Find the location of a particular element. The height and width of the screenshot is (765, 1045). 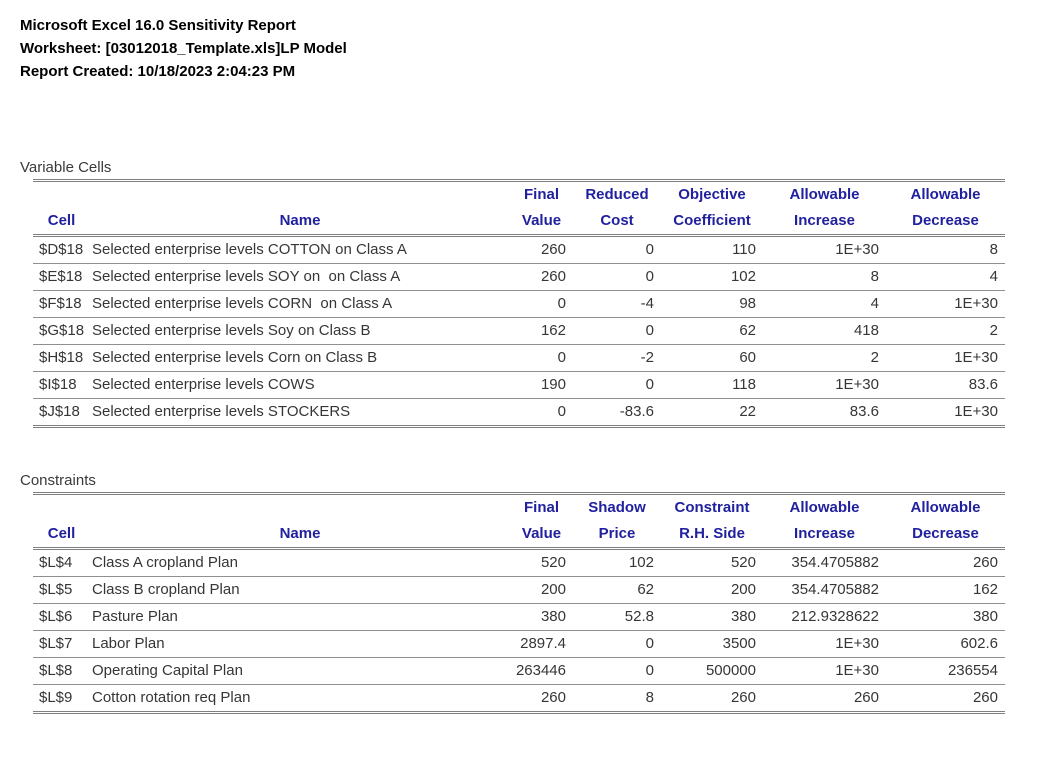

value-cell: 83.6 is located at coordinates (864, 411).